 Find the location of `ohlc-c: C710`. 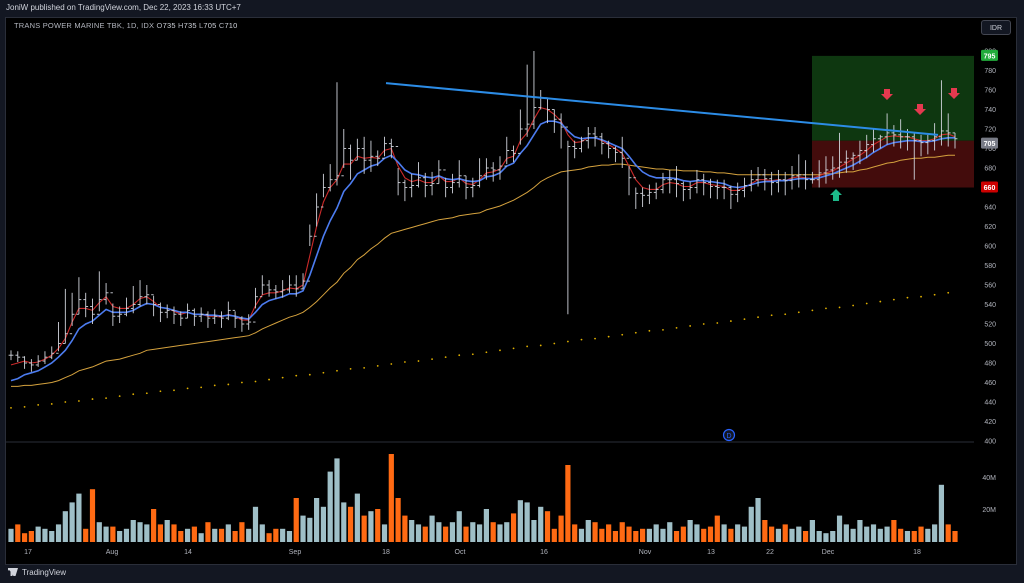

ohlc-c: C710 is located at coordinates (227, 25).